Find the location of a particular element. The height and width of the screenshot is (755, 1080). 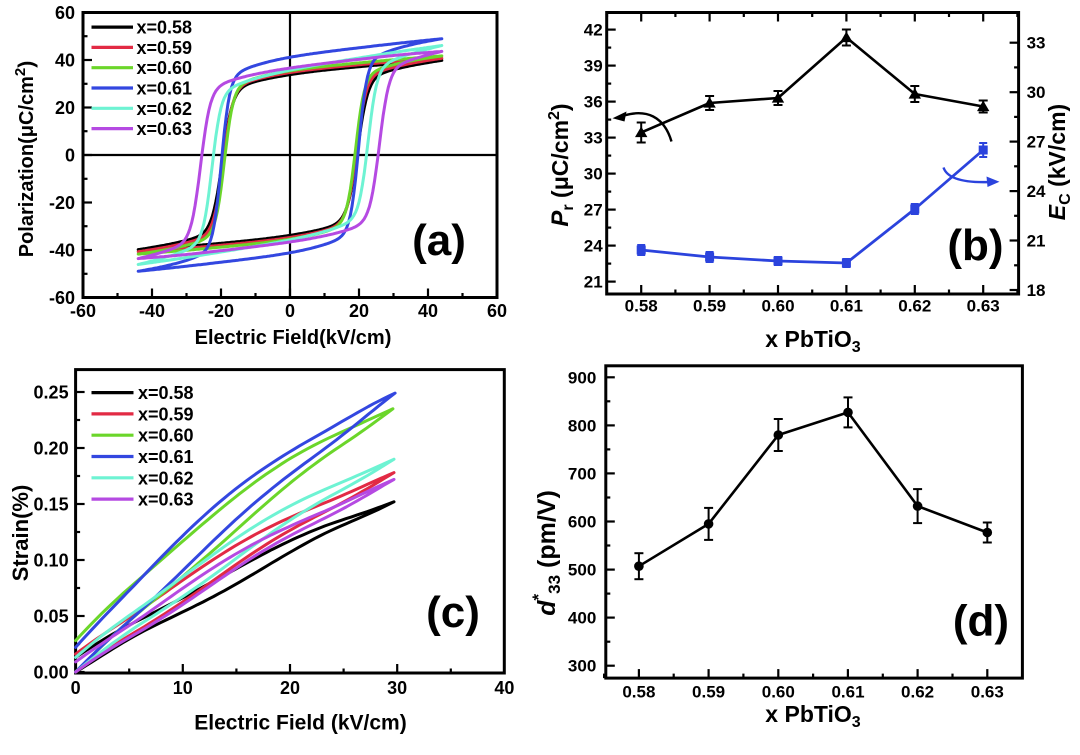

svg-text: 10 is located at coordinates (183, 688).